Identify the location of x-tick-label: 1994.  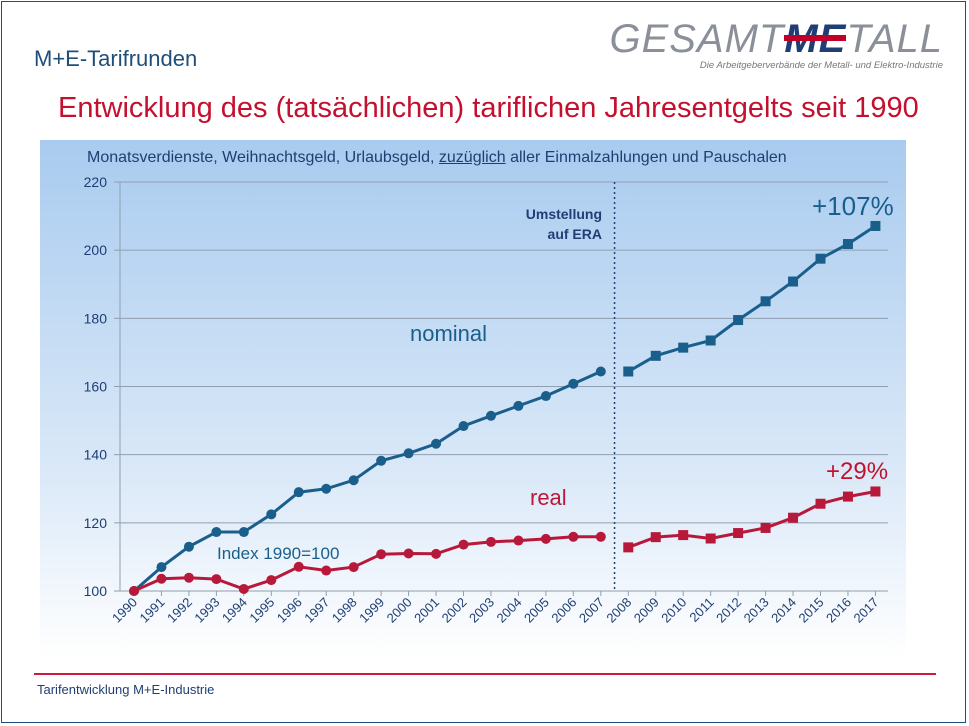
(234, 610).